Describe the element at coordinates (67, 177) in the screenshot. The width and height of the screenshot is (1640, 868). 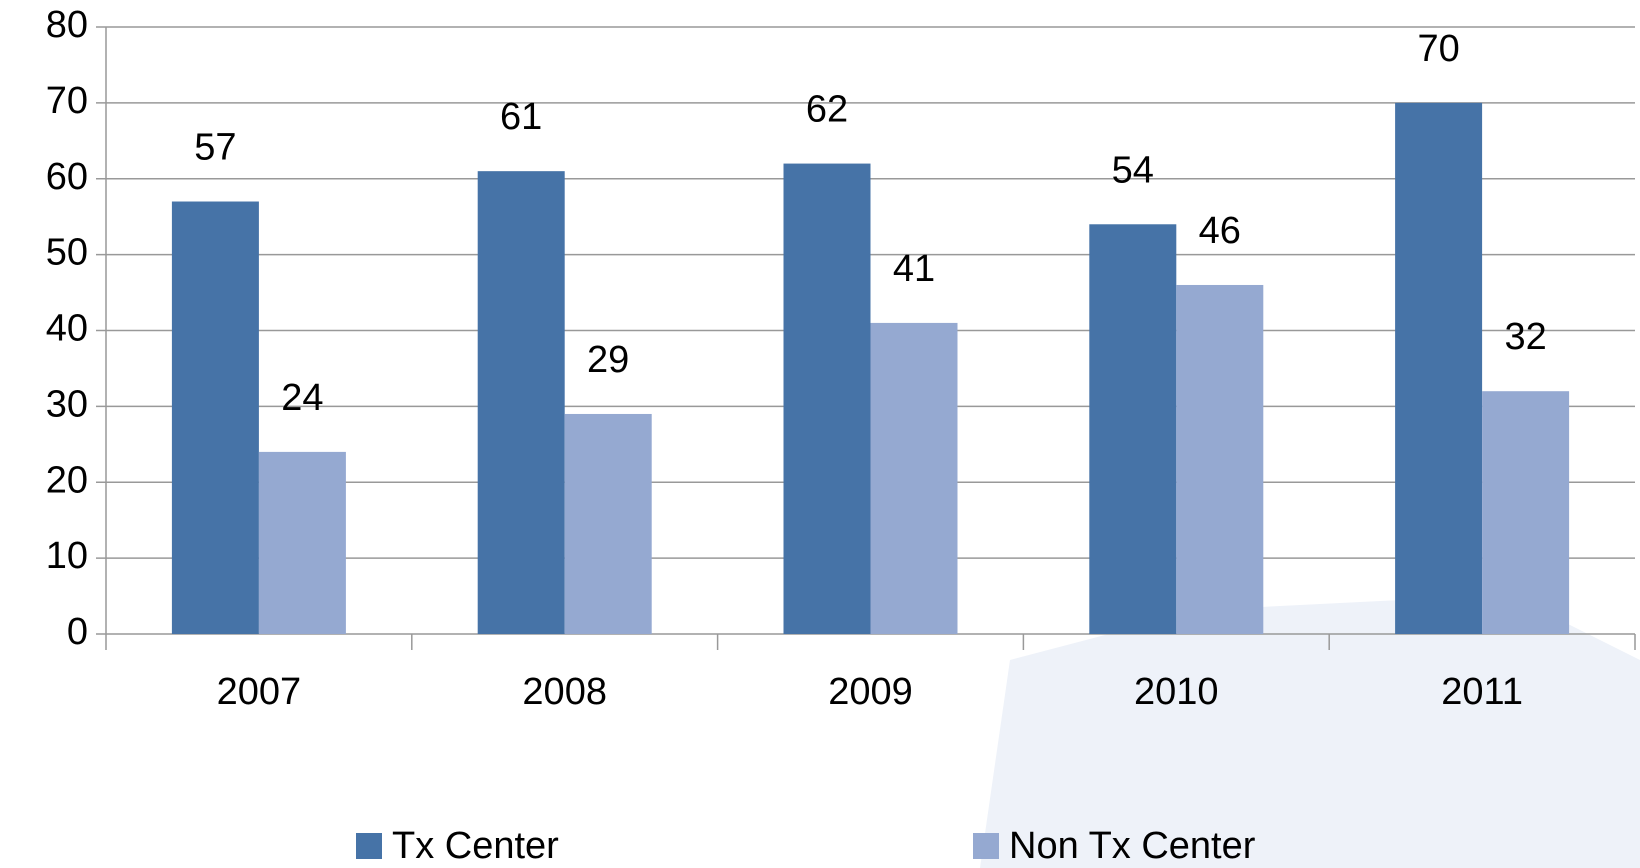
I see `y-tick-label: 60` at that location.